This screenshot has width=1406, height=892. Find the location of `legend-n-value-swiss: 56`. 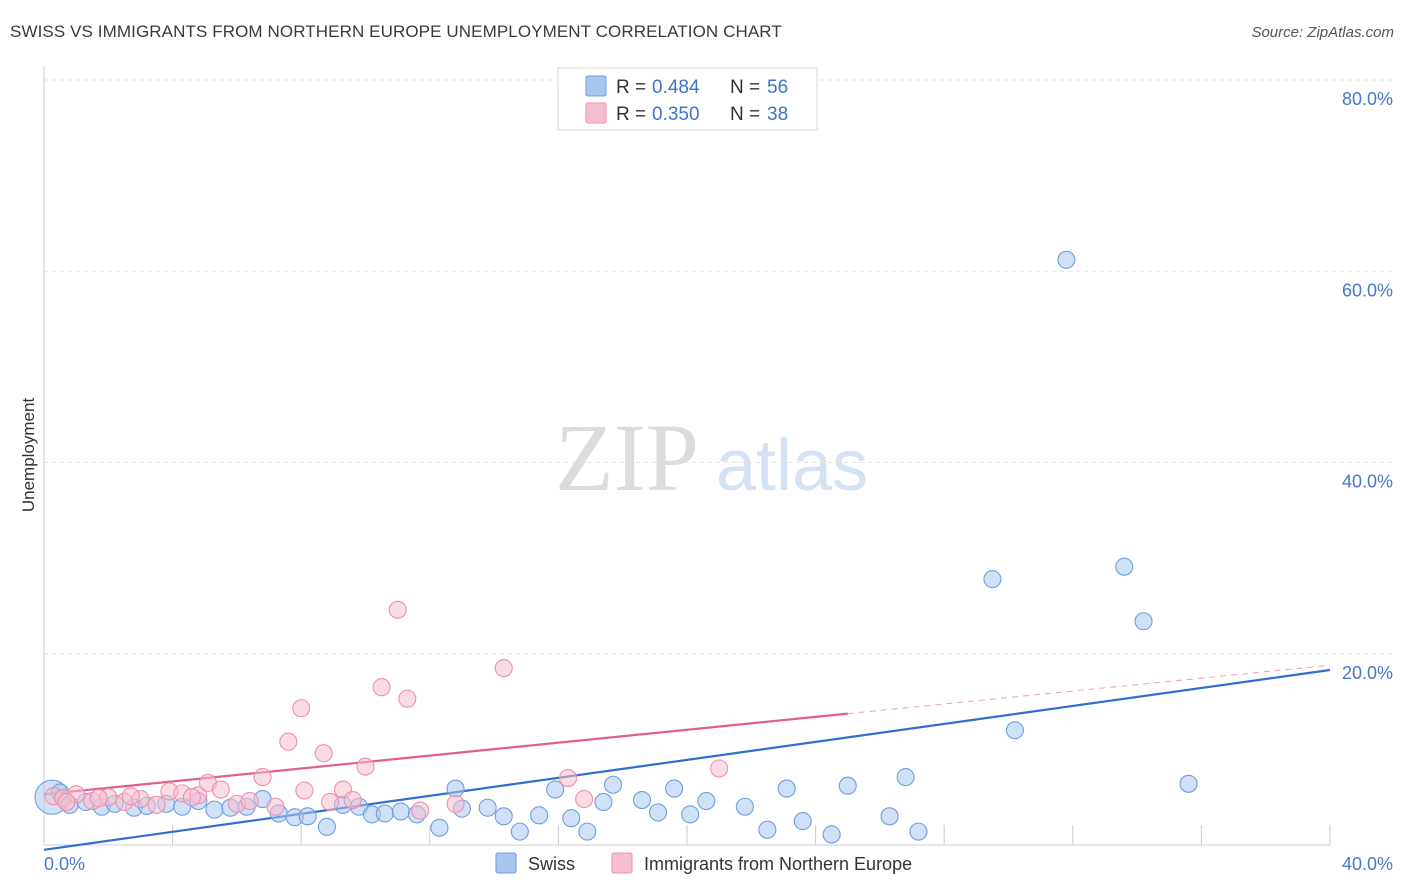

legend-n-value-swiss: 56 is located at coordinates (777, 87).